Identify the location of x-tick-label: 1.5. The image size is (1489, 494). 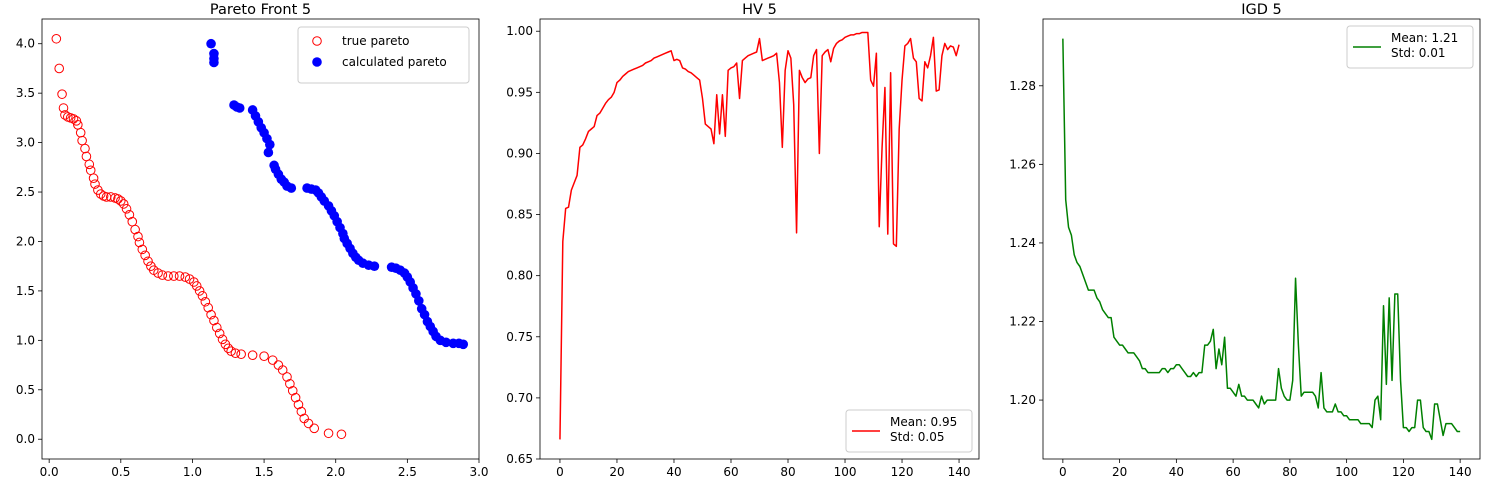
(264, 472).